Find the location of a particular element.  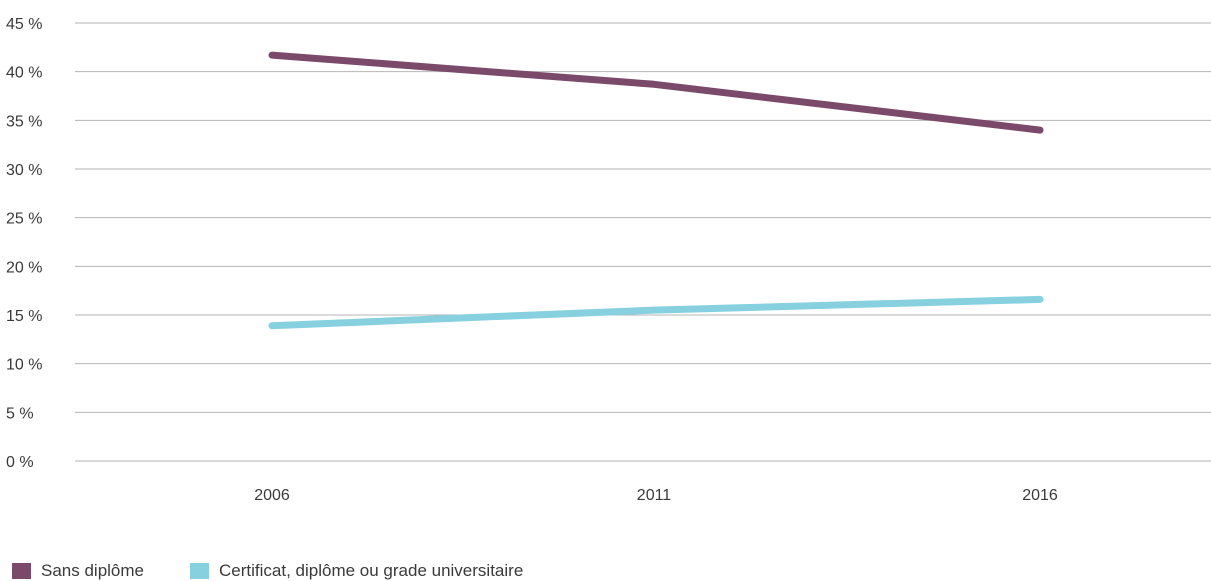

x-tick-label-2016: 2016 is located at coordinates (1040, 495).